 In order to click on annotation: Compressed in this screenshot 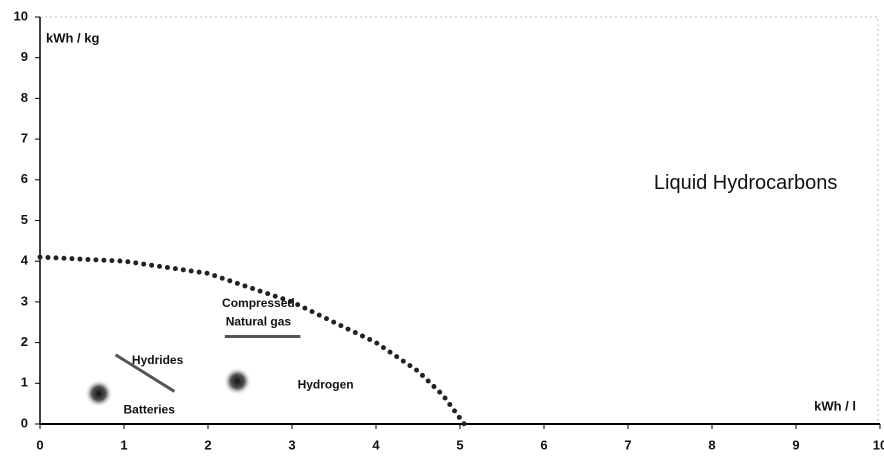, I will do `click(258, 303)`.